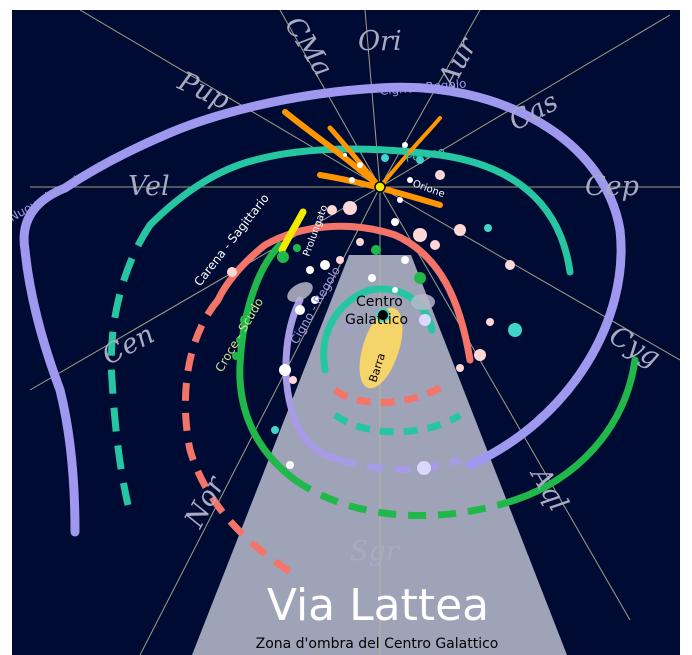  What do you see at coordinates (378, 605) in the screenshot?
I see `diagram-title: Via Lattea` at bounding box center [378, 605].